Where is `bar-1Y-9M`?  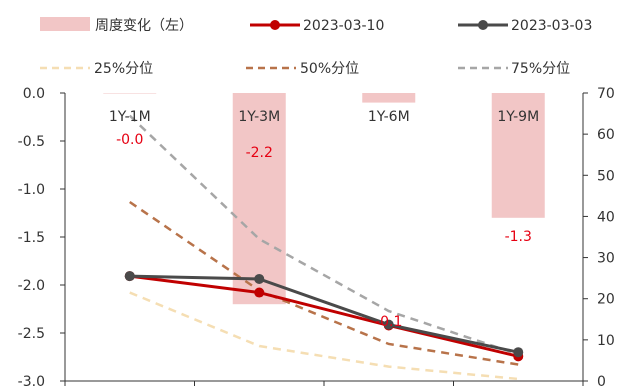
bar-1Y-9M is located at coordinates (518, 155).